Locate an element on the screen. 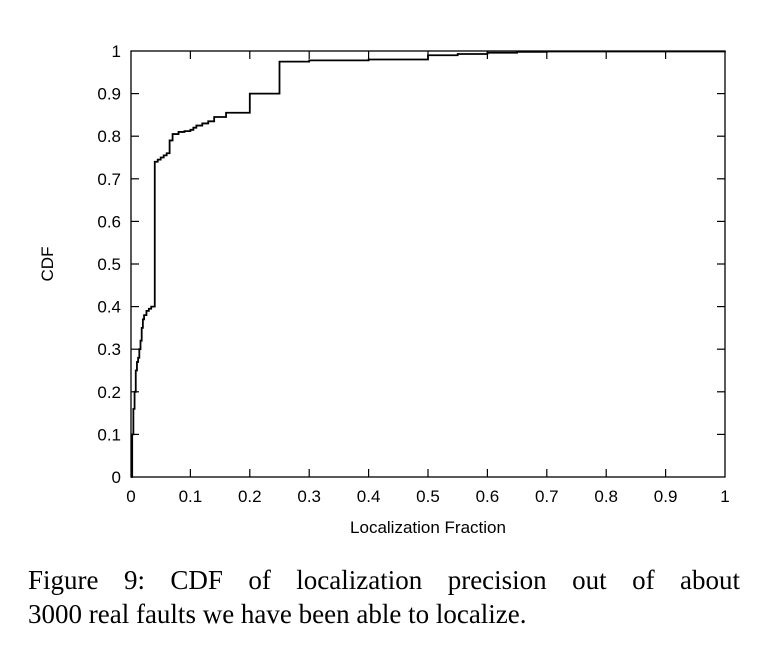  x-tick-label: 0.7 is located at coordinates (547, 496).